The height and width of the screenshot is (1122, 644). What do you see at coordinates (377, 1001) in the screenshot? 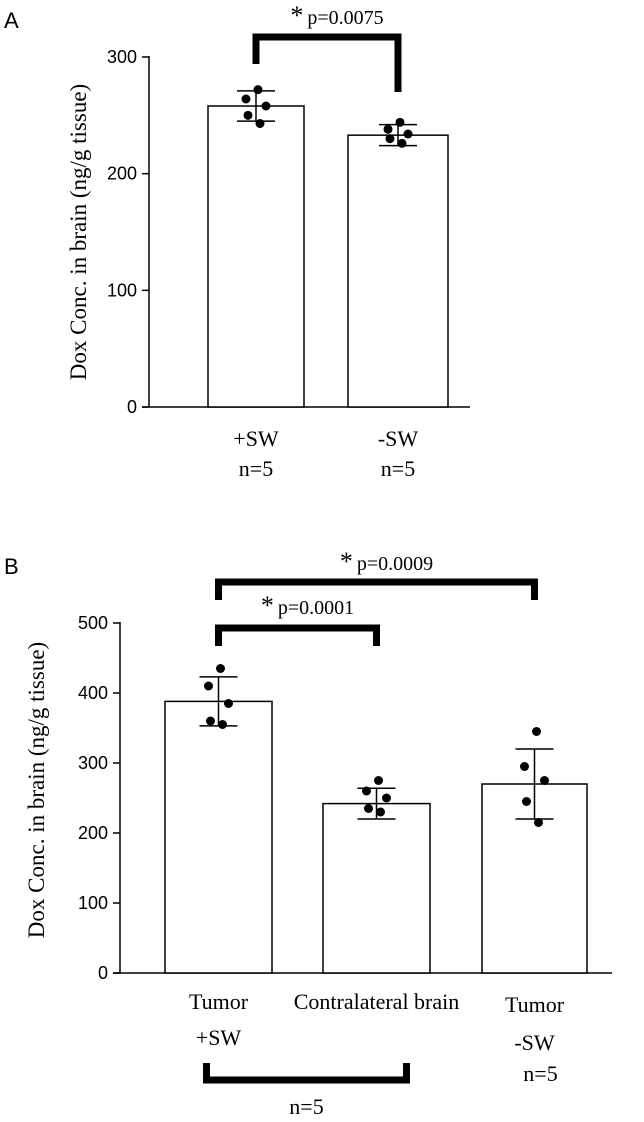
I see `x-category-label: Contralateral brain` at bounding box center [377, 1001].